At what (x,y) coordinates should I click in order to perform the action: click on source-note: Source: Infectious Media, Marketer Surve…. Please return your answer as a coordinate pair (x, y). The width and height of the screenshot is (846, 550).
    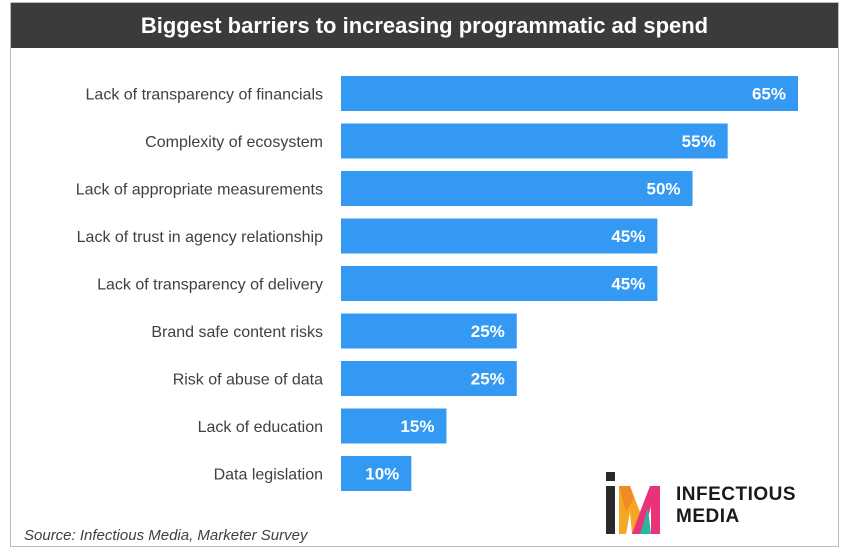
    Looking at the image, I should click on (166, 535).